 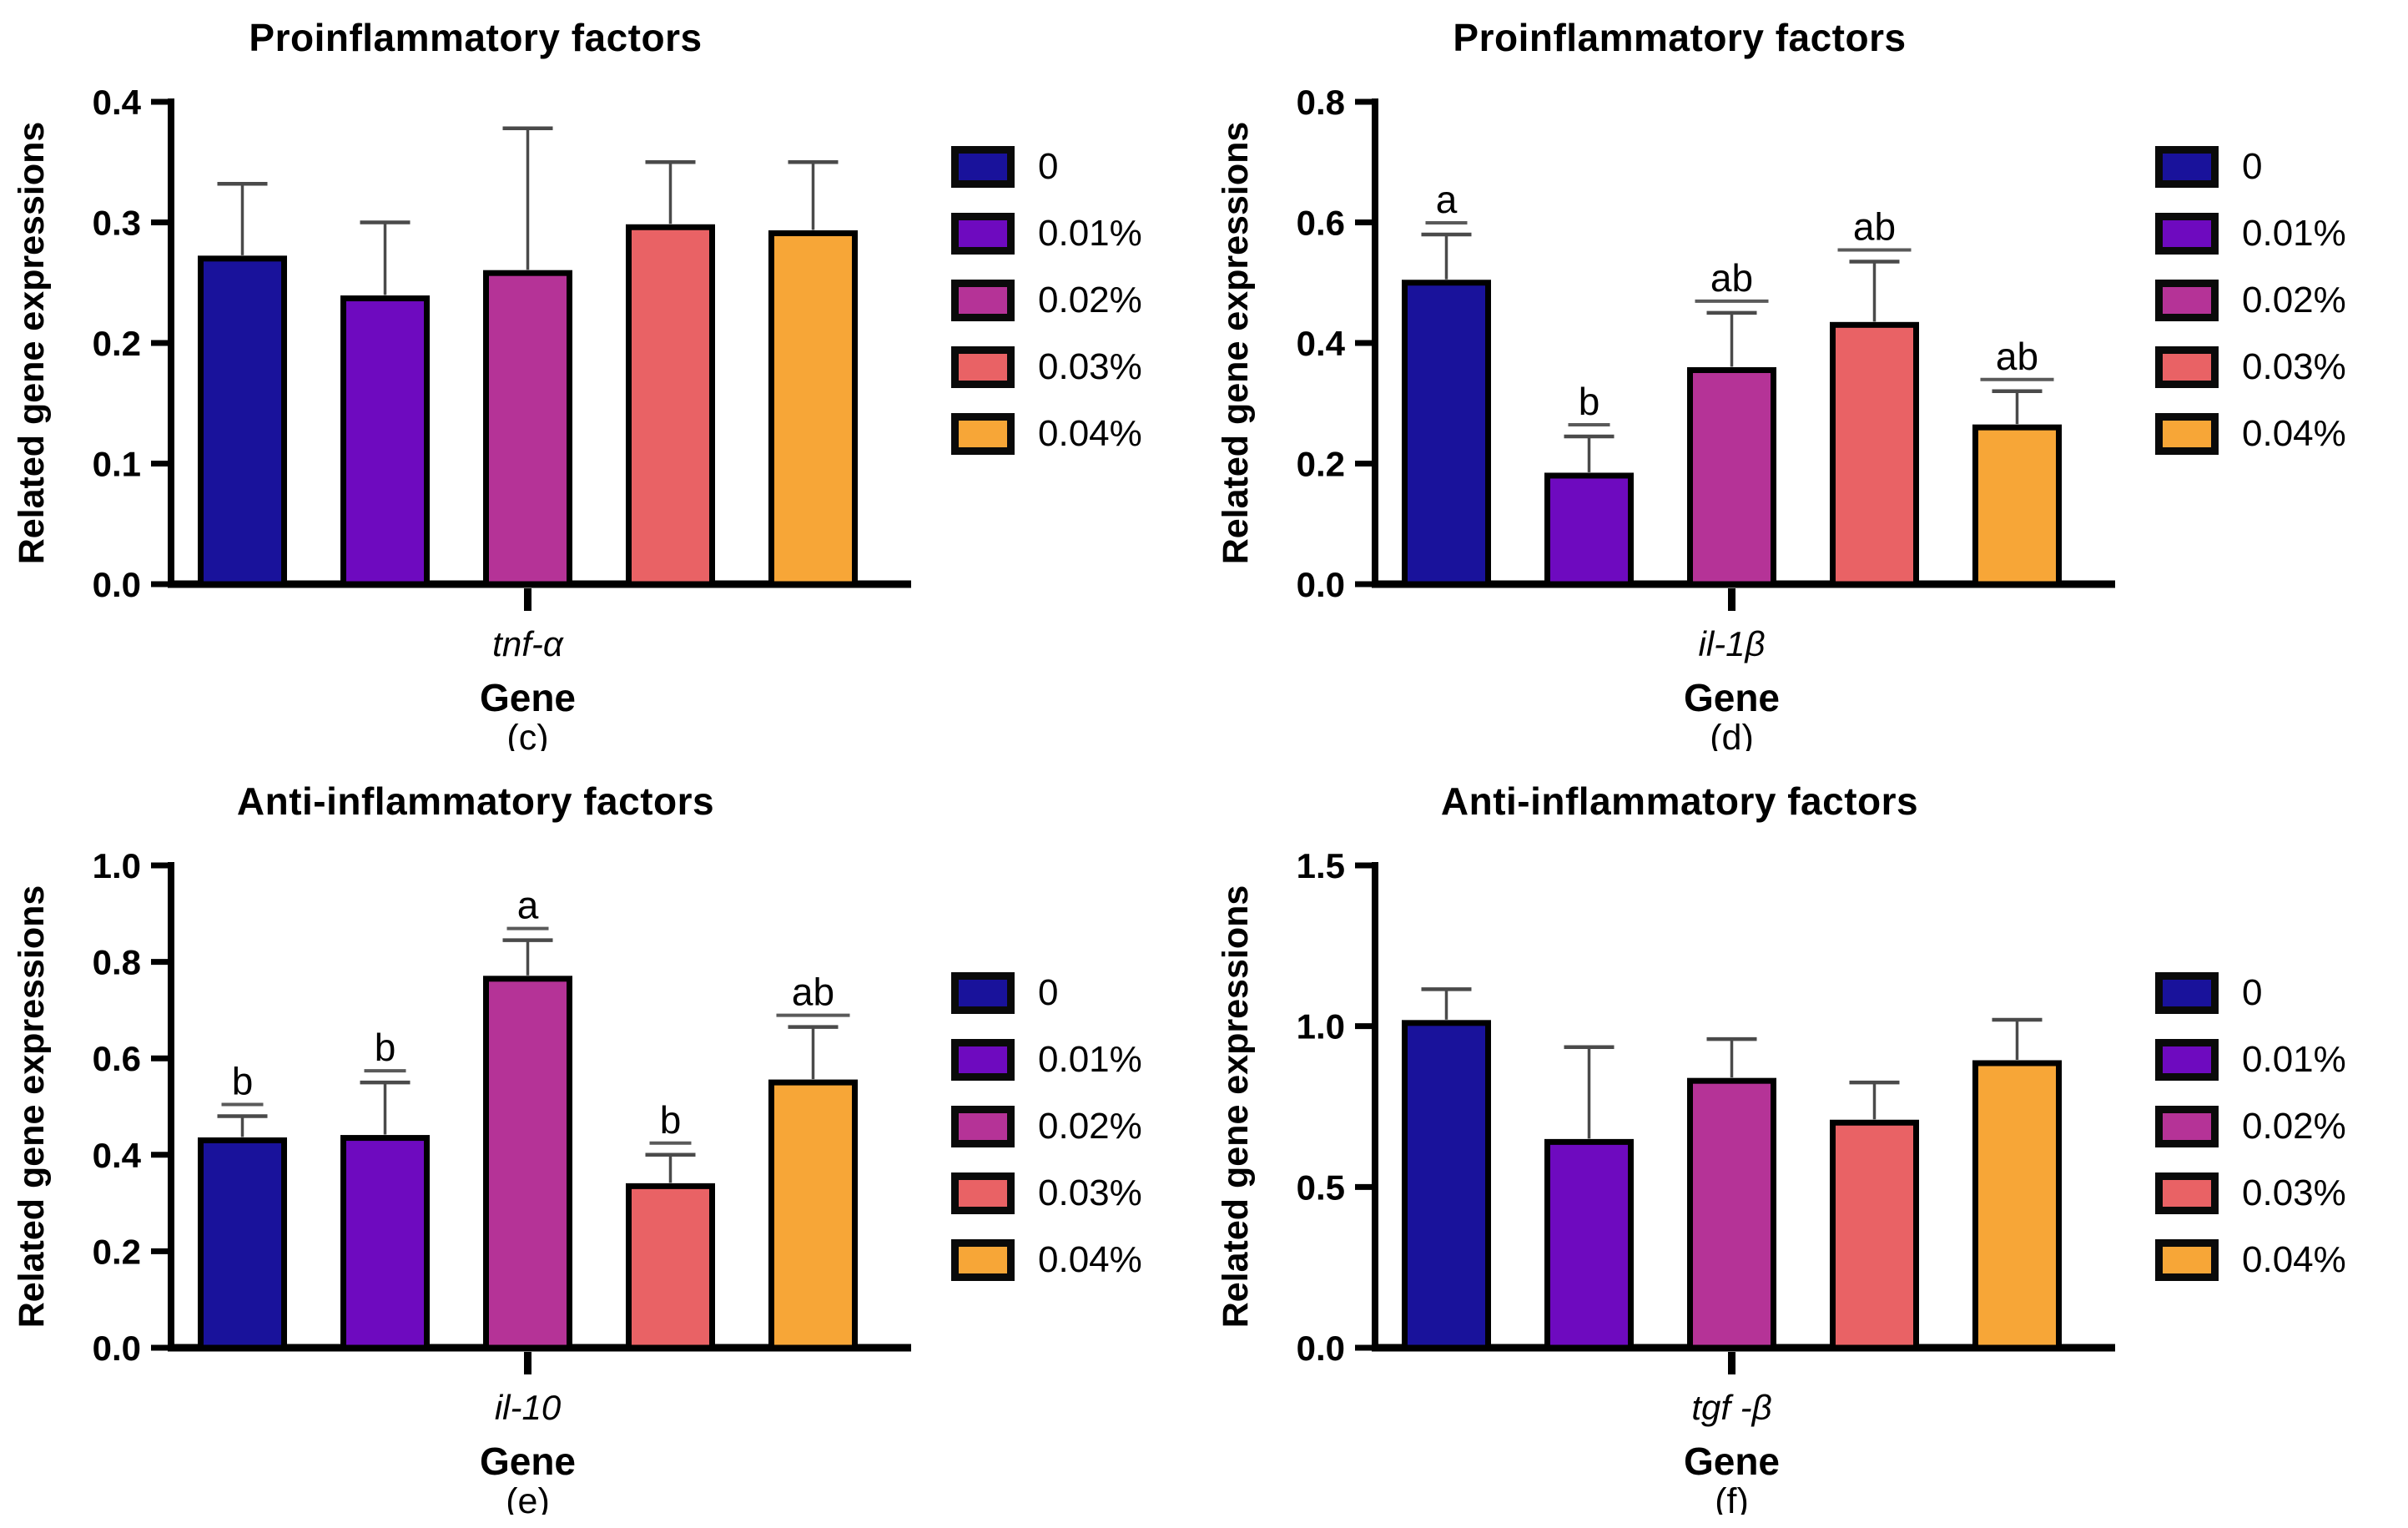 I want to click on y-tick-label: 0.1, so click(x=117, y=464).